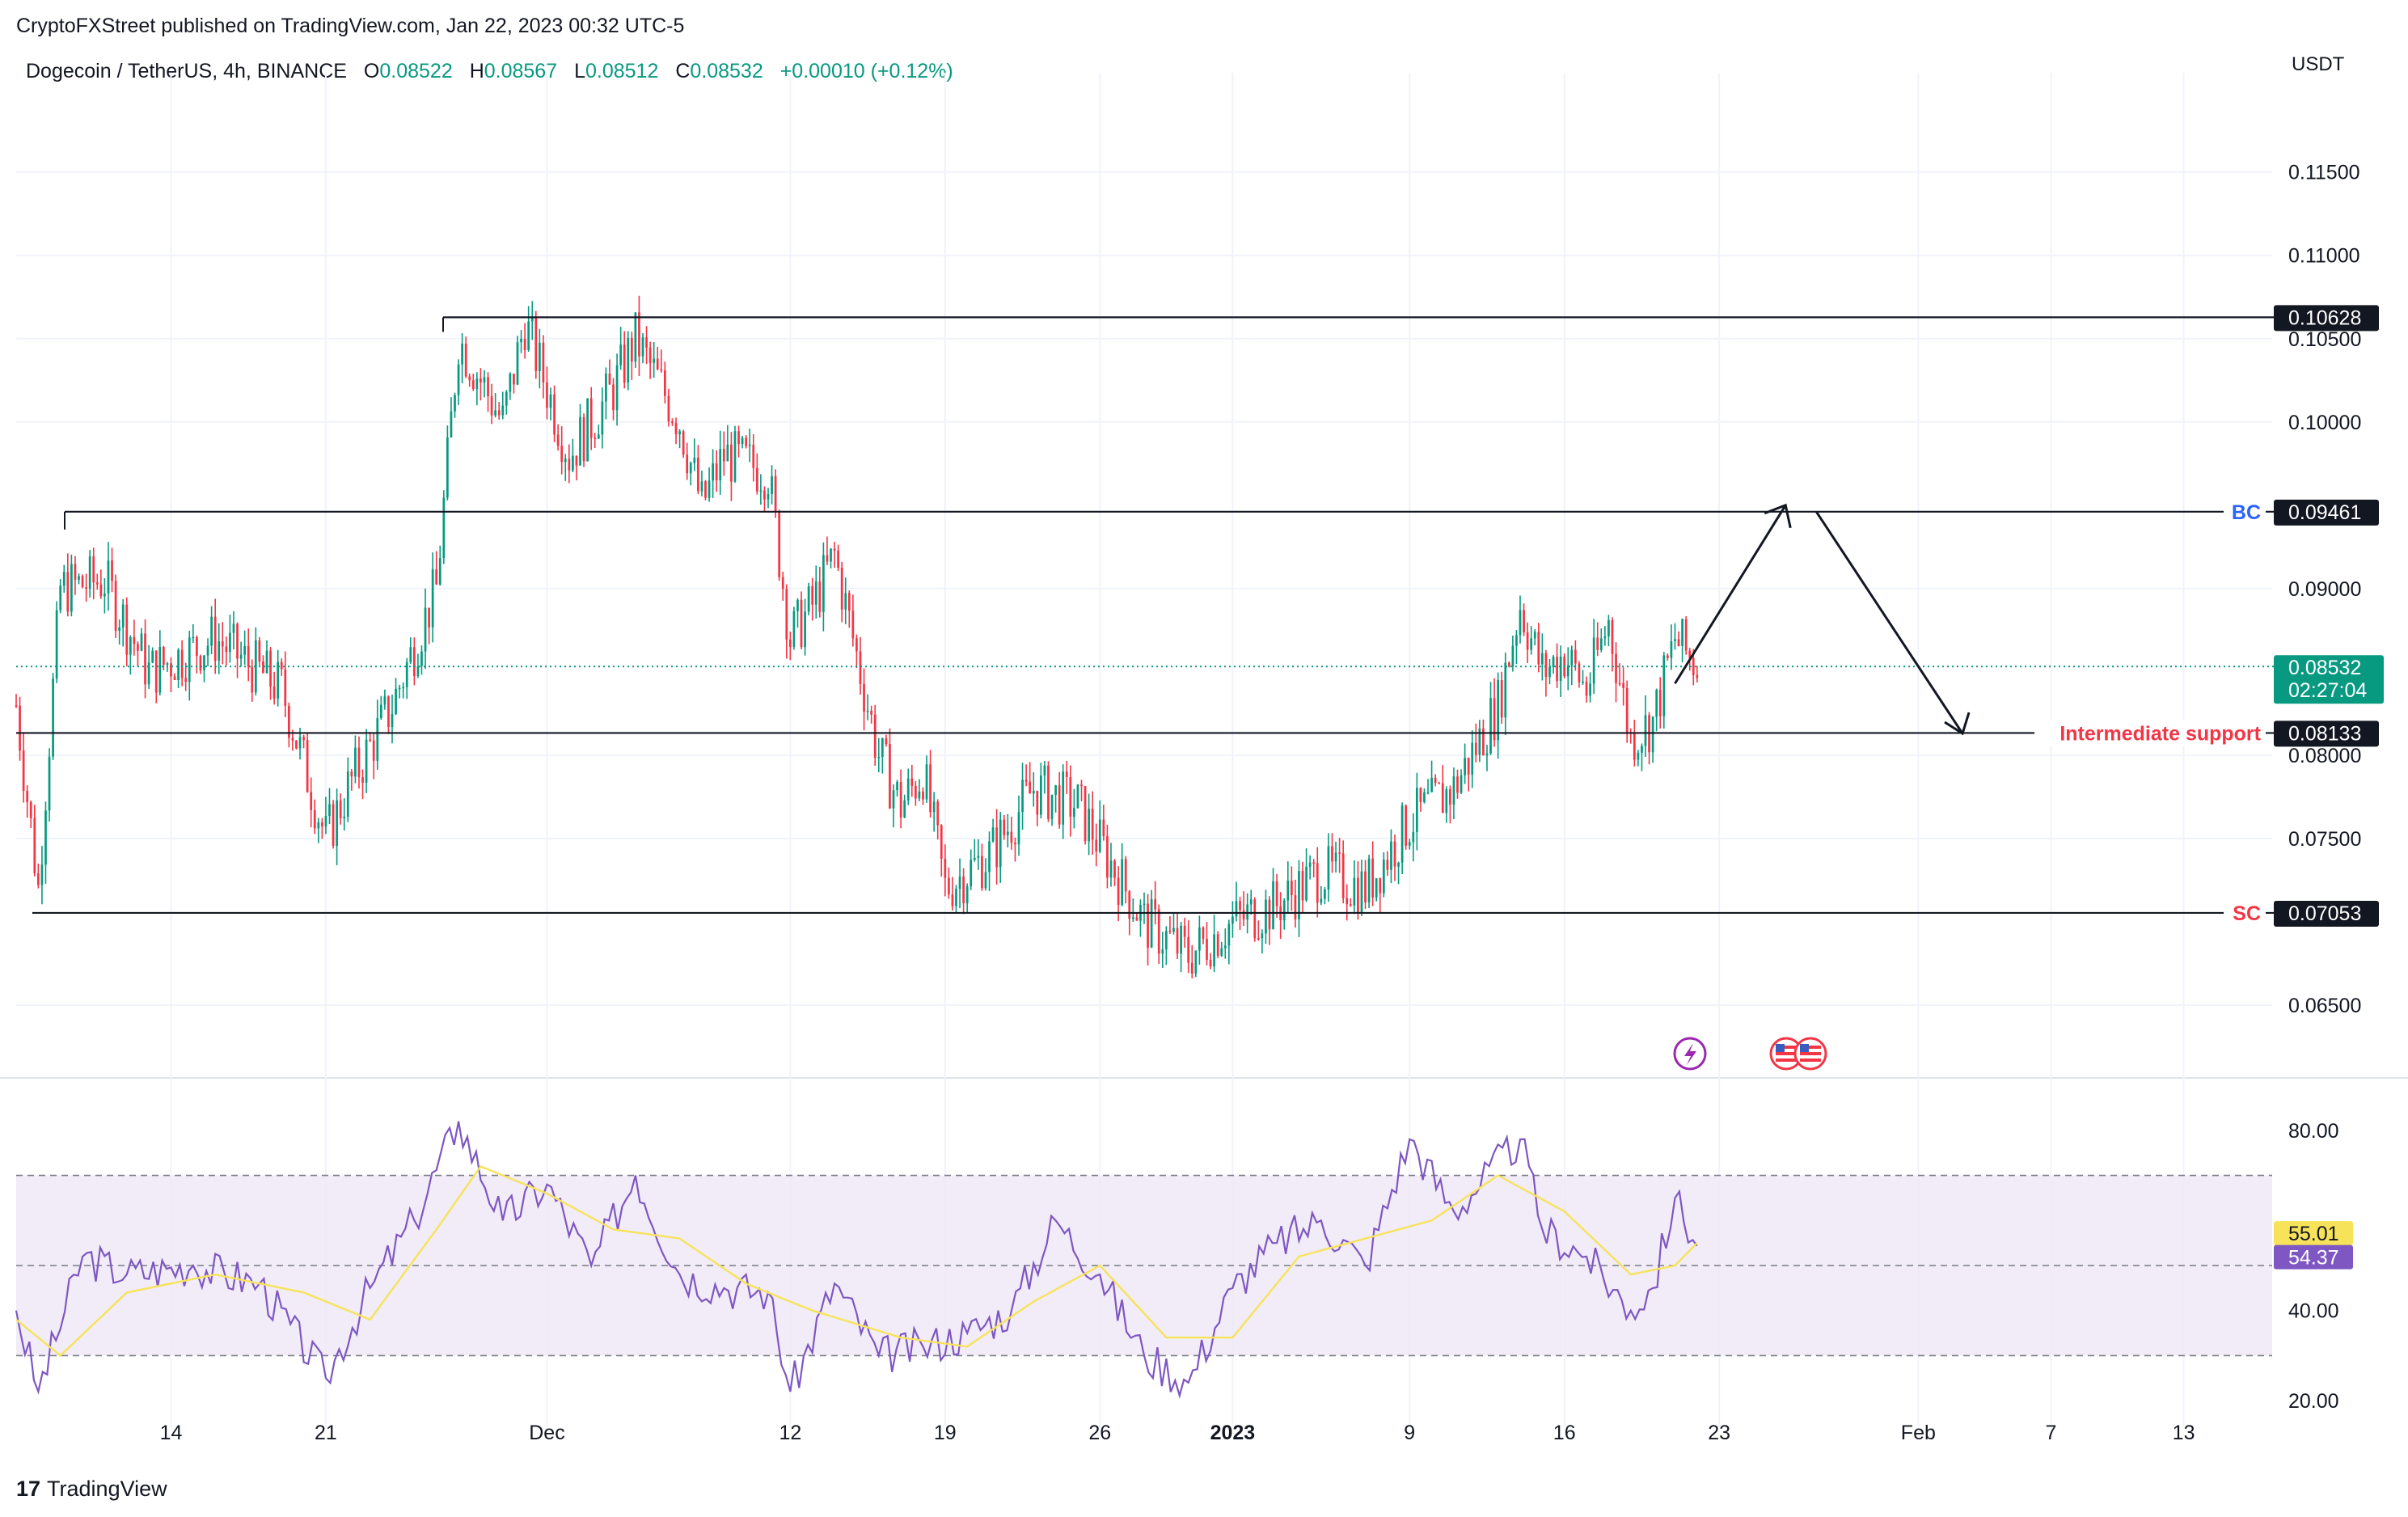 Image resolution: width=2408 pixels, height=1517 pixels. I want to click on tradingview-logo: 17 TradingView, so click(91, 1489).